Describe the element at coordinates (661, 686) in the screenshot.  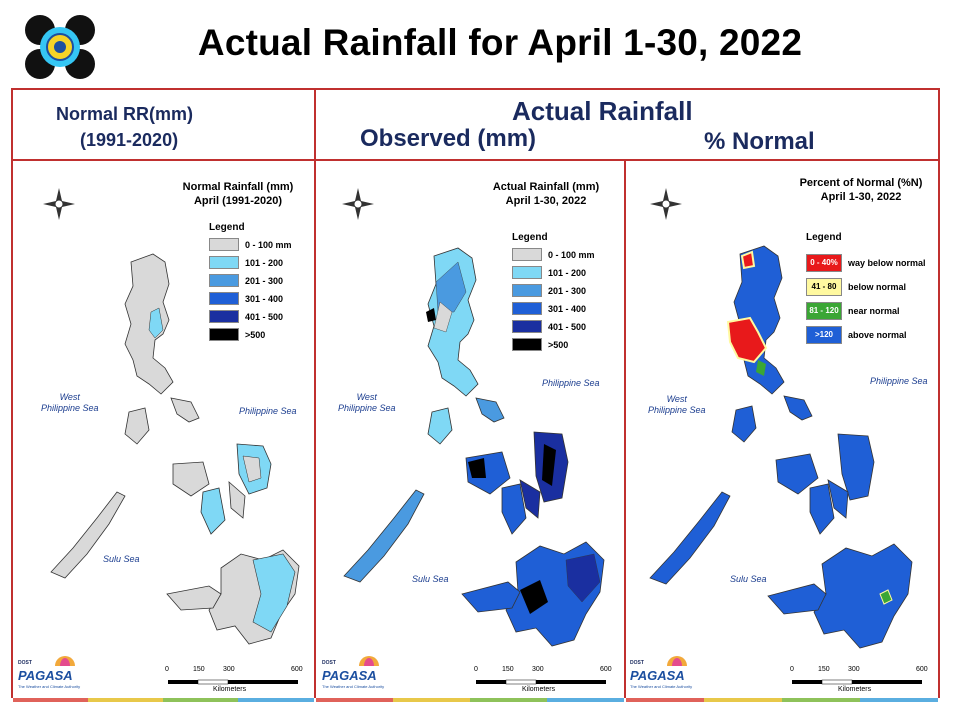
I see `pagasa-tagline: The Weather and Climate Authority` at that location.